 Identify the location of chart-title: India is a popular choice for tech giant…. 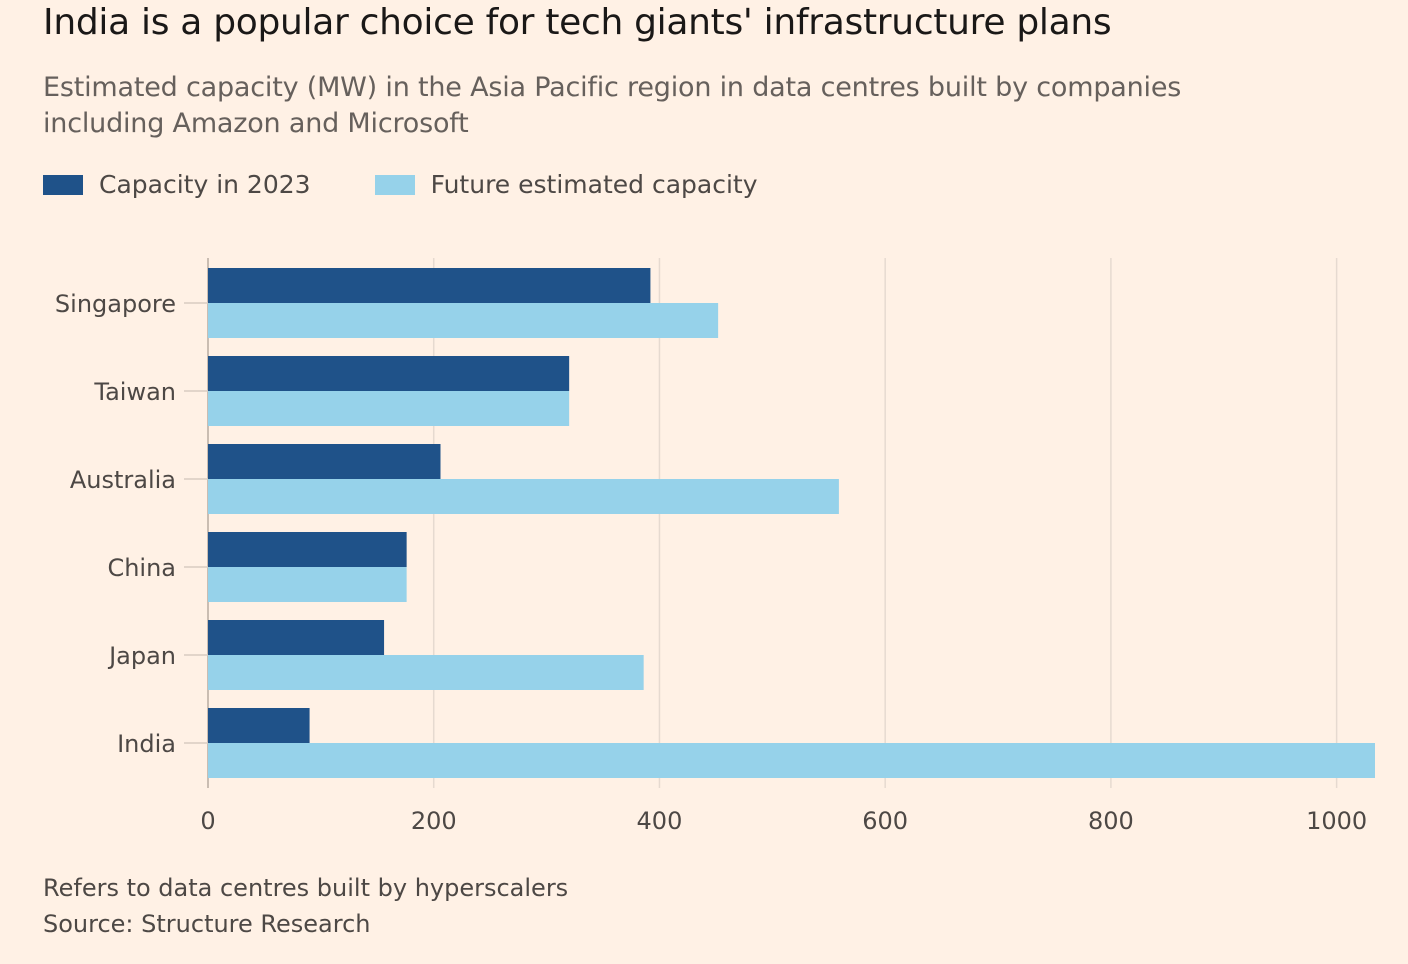
(577, 22).